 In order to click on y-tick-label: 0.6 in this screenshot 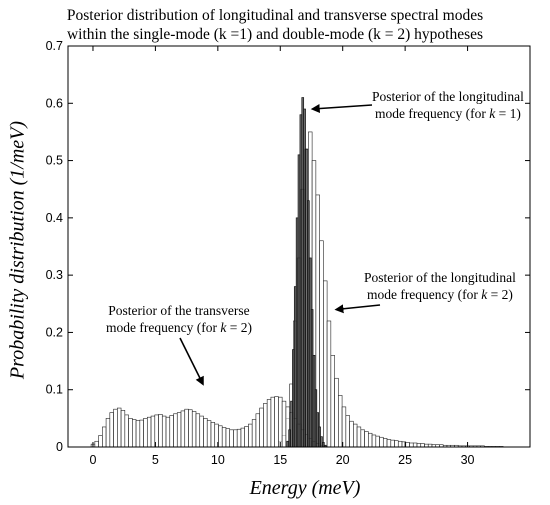, I will do `click(54, 103)`.